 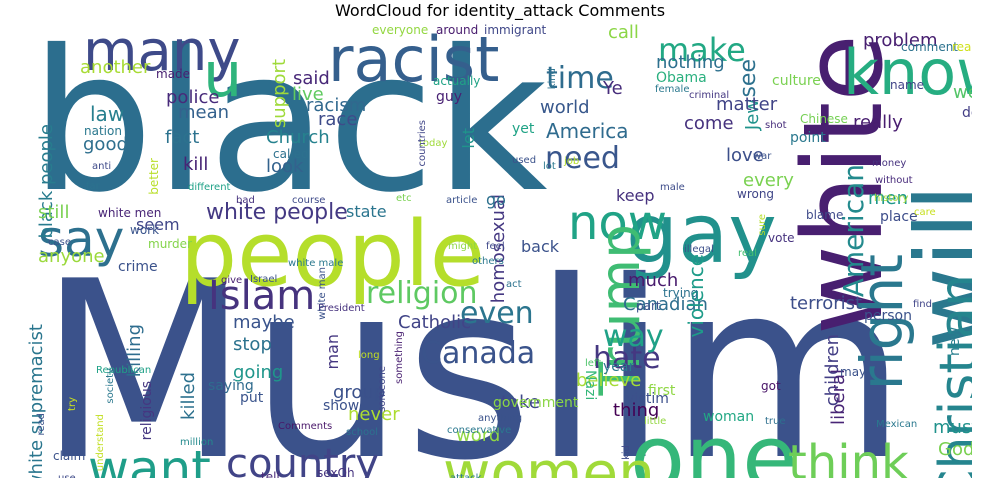 What do you see at coordinates (824, 119) in the screenshot?
I see `cloud-word: Chinese` at bounding box center [824, 119].